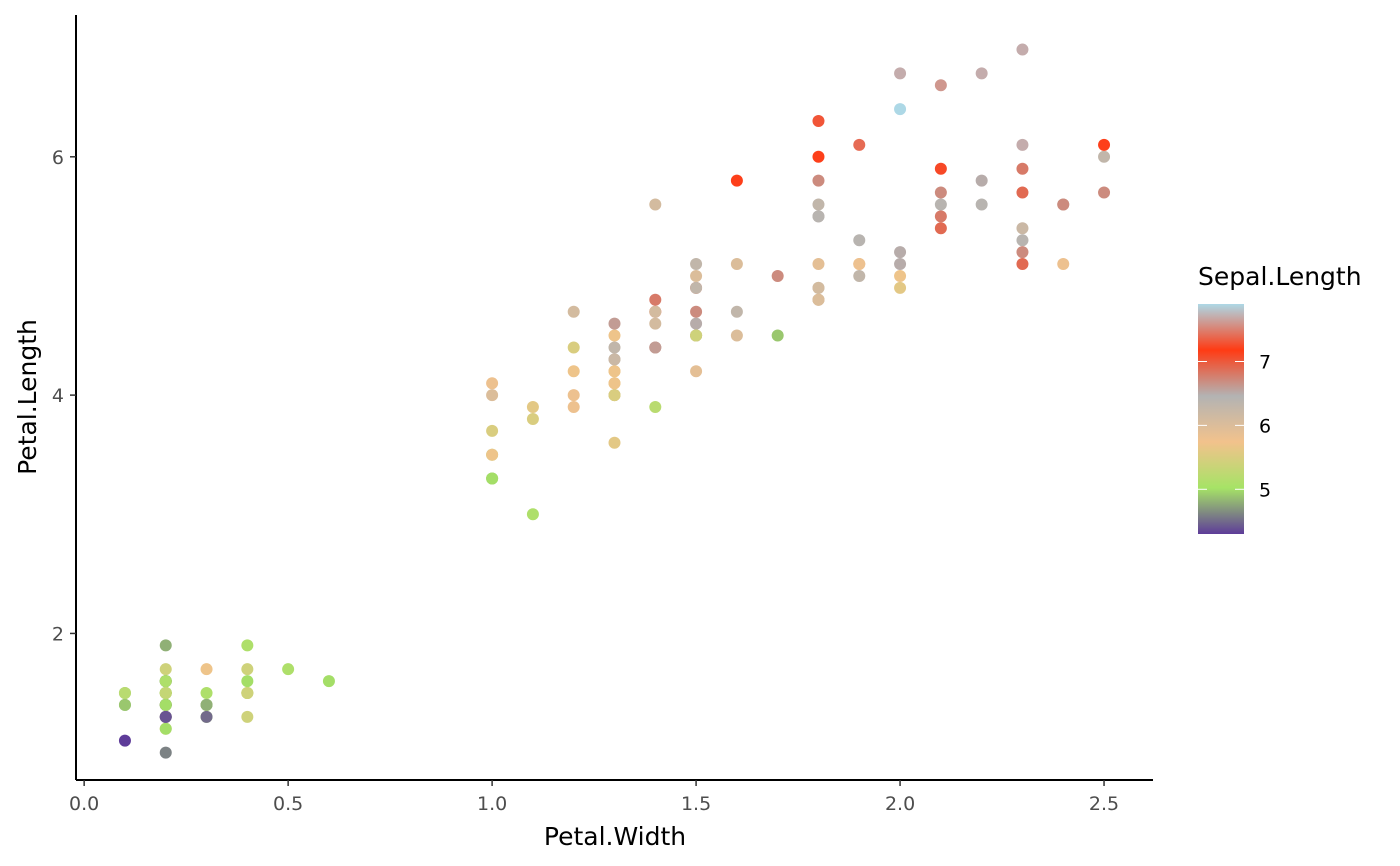  What do you see at coordinates (900, 804) in the screenshot?
I see `x-tick-label: 2.0` at bounding box center [900, 804].